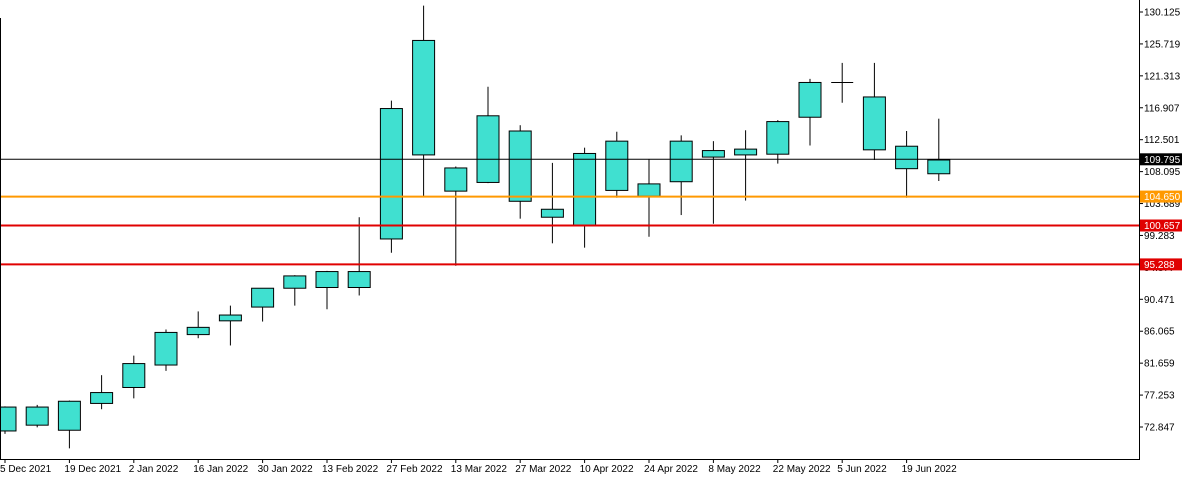 This screenshot has width=1184, height=477. What do you see at coordinates (1159, 396) in the screenshot?
I see `y-tick-label: 77.253` at bounding box center [1159, 396].